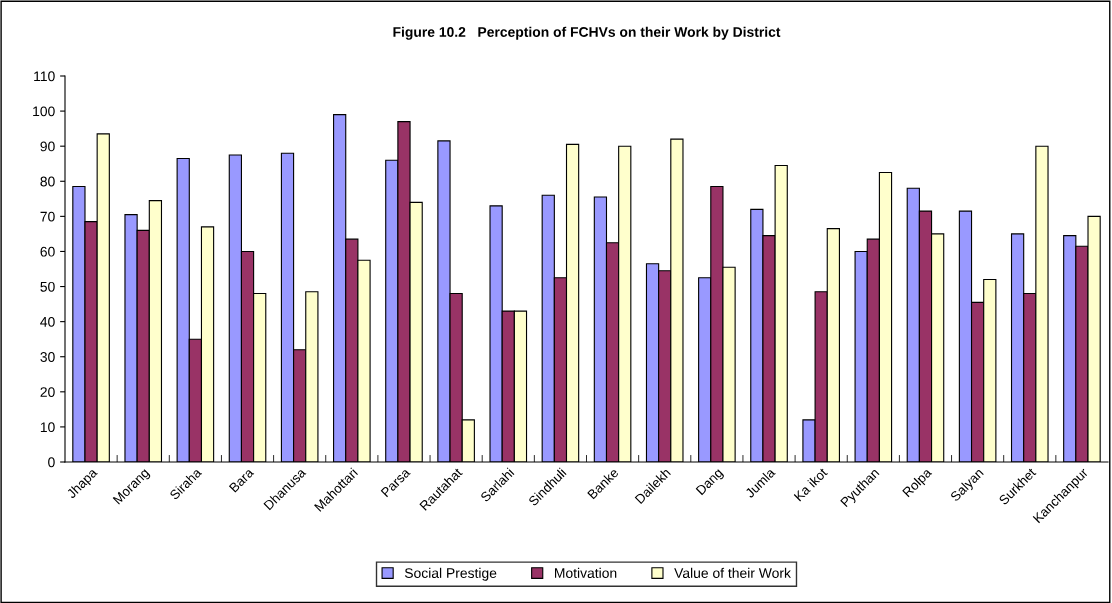  I want to click on y-tick-label: 110, so click(44, 76).